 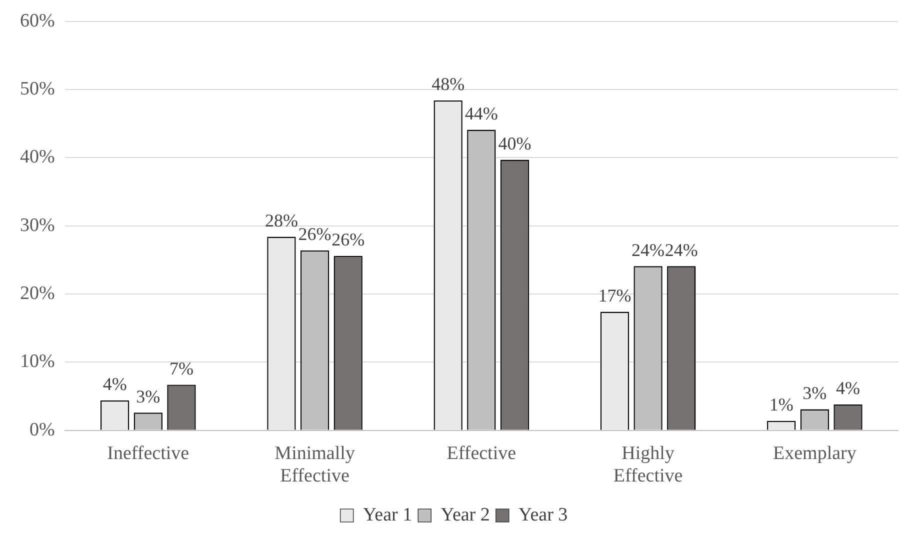 What do you see at coordinates (37, 21) in the screenshot?
I see `y-tick-label: 60%` at bounding box center [37, 21].